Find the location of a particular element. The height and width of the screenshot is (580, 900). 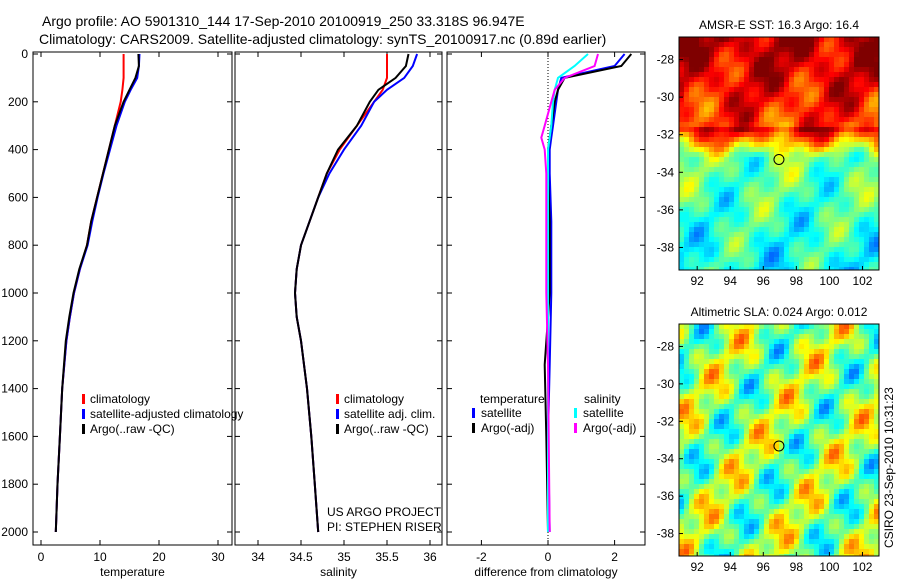

x-tick-label: 30 is located at coordinates (218, 557).